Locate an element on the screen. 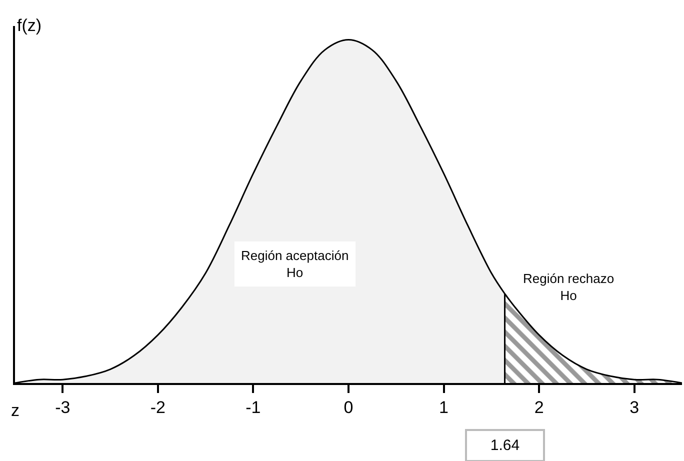 Image resolution: width=684 pixels, height=461 pixels. x-tick-label: 3 is located at coordinates (635, 408).